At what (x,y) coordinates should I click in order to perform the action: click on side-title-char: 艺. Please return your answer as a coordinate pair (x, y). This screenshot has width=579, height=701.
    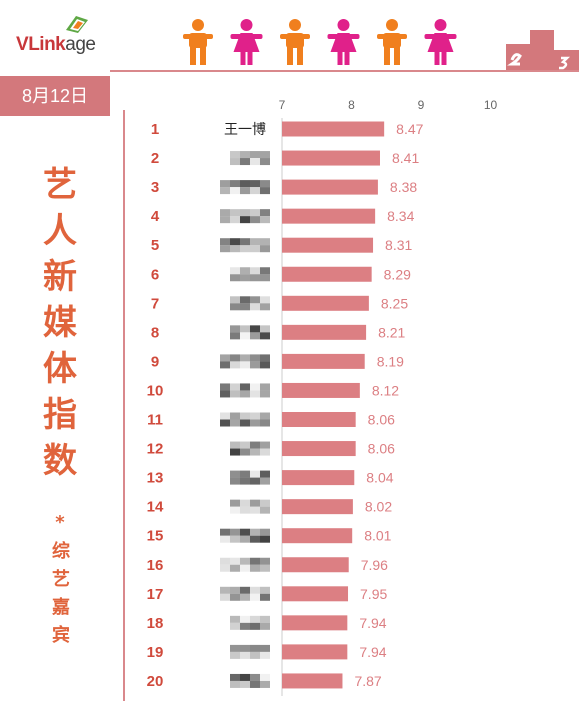
    Looking at the image, I should click on (60, 185).